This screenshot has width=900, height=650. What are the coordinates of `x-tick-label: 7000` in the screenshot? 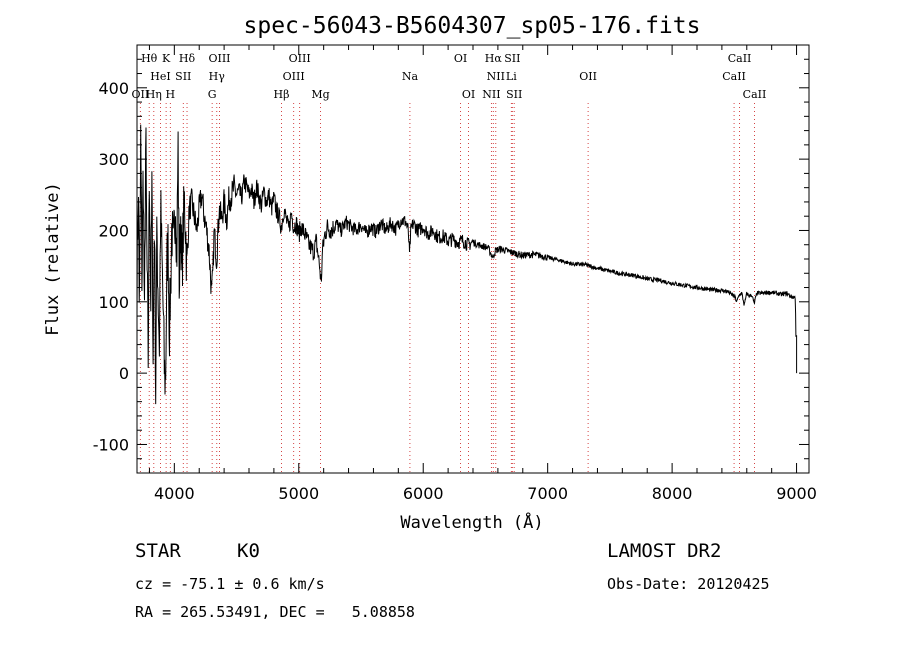 It's located at (547, 493).